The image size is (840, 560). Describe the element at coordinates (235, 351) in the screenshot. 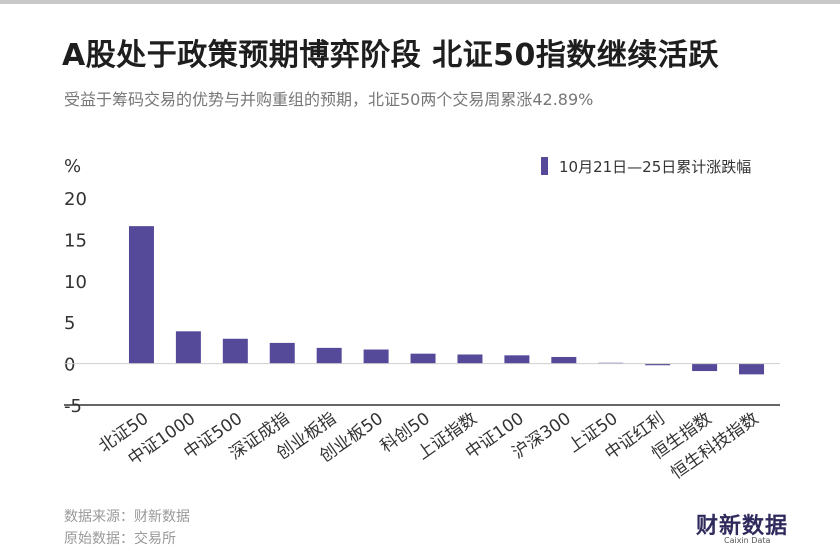

I see `bar-中证500` at that location.